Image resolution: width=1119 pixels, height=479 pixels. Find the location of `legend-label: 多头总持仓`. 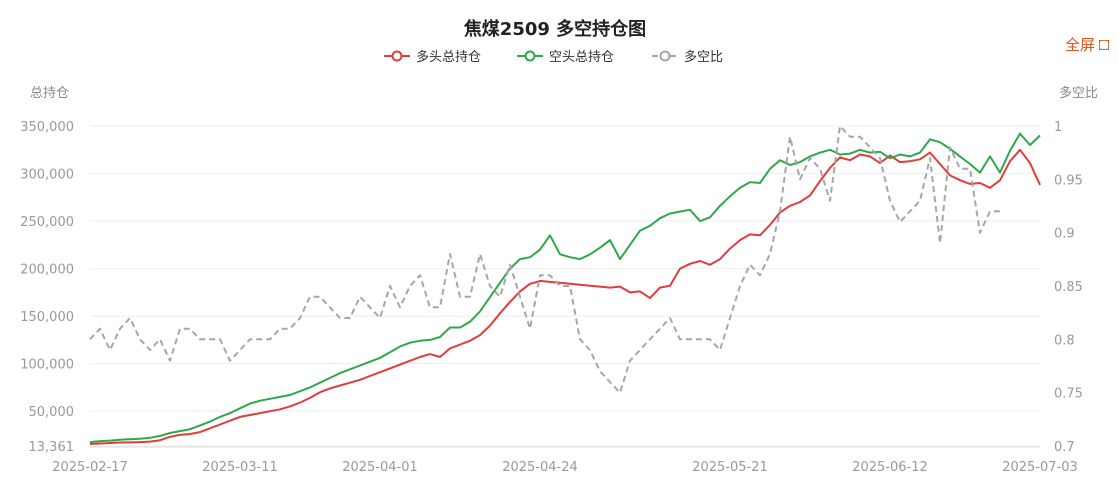

legend-label: 多头总持仓 is located at coordinates (448, 57).